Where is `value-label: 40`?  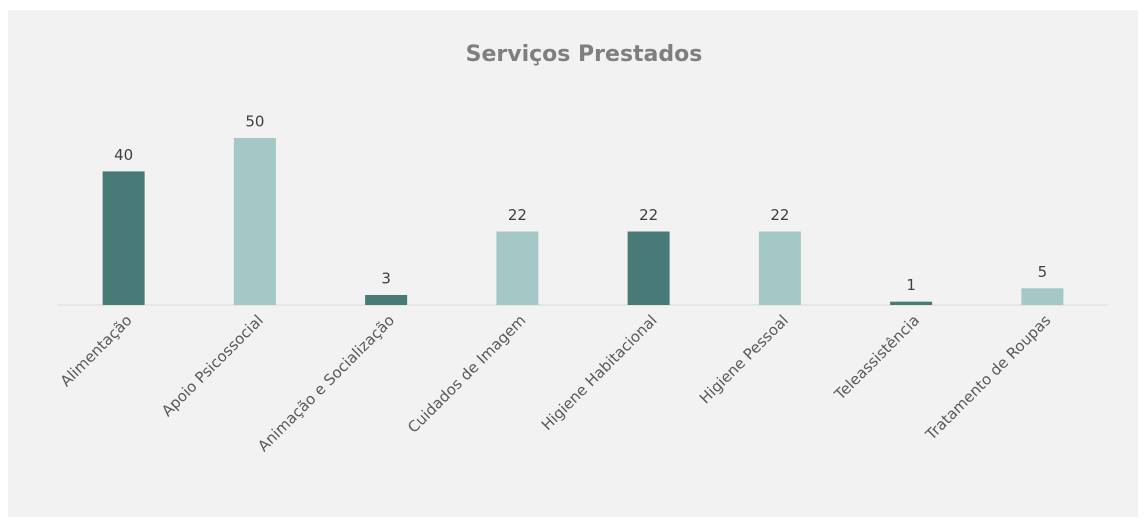
value-label: 40 is located at coordinates (123, 155).